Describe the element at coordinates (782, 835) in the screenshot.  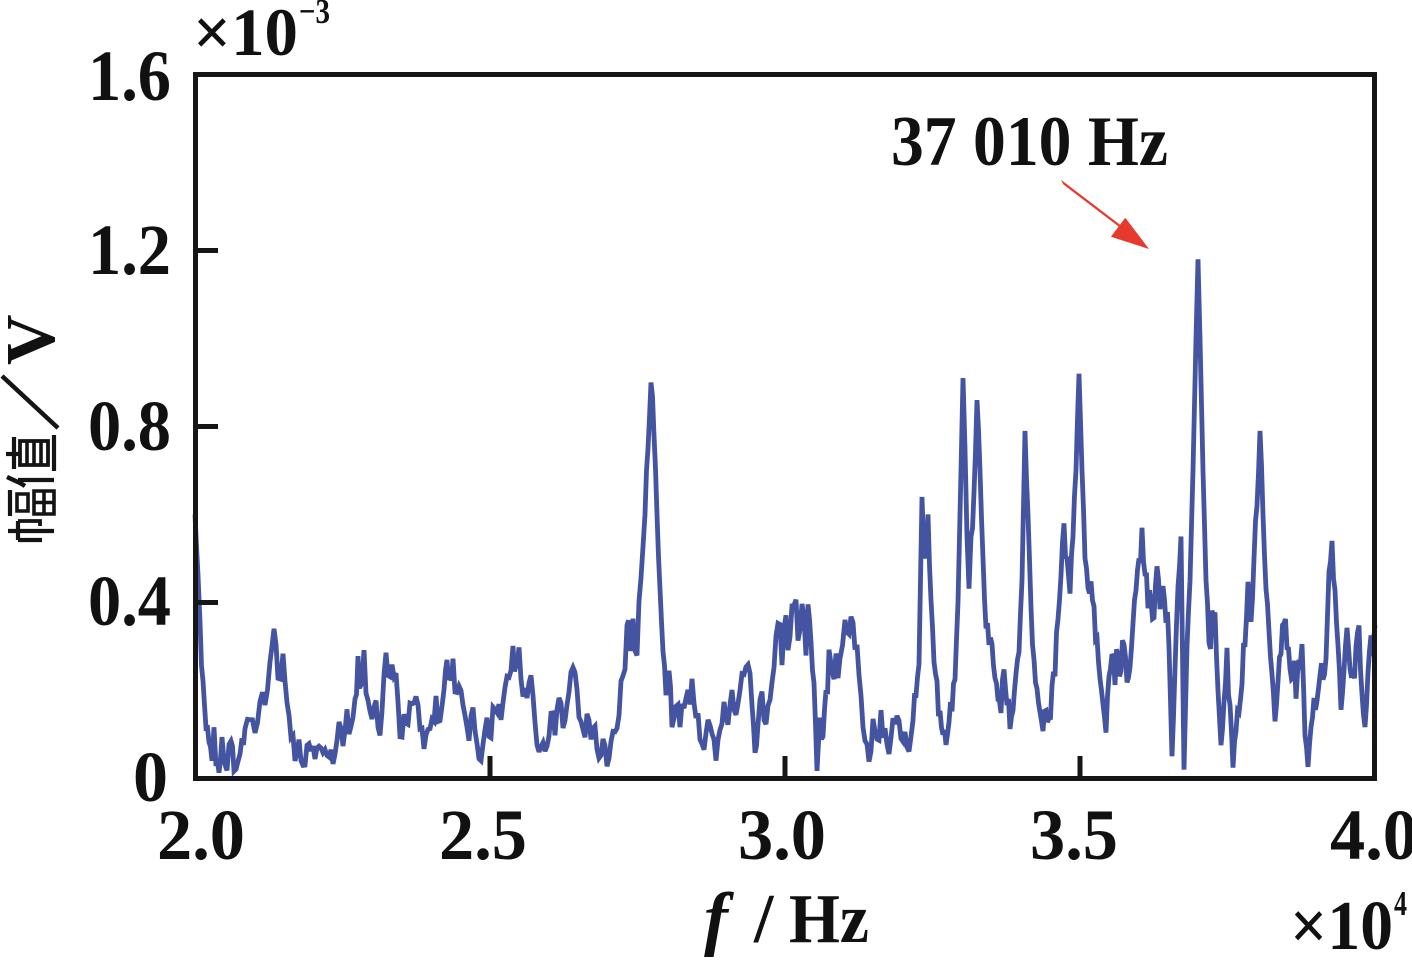
I see `svg-text: 3.0` at that location.